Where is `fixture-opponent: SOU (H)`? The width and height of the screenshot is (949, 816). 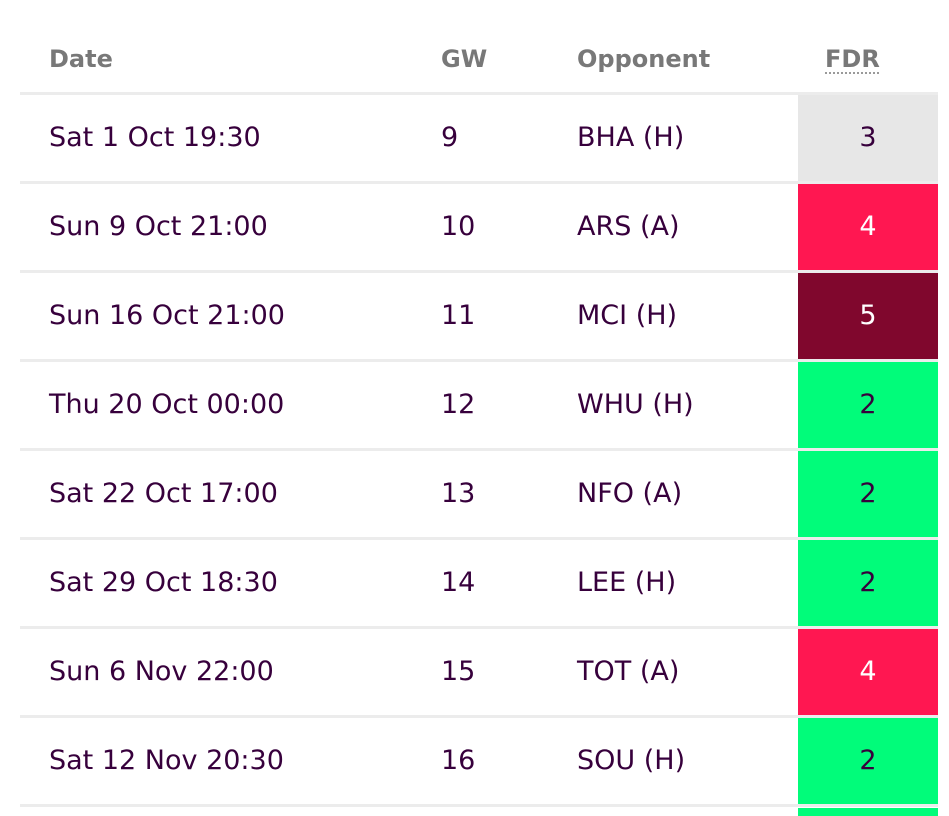
fixture-opponent: SOU (H) is located at coordinates (631, 760).